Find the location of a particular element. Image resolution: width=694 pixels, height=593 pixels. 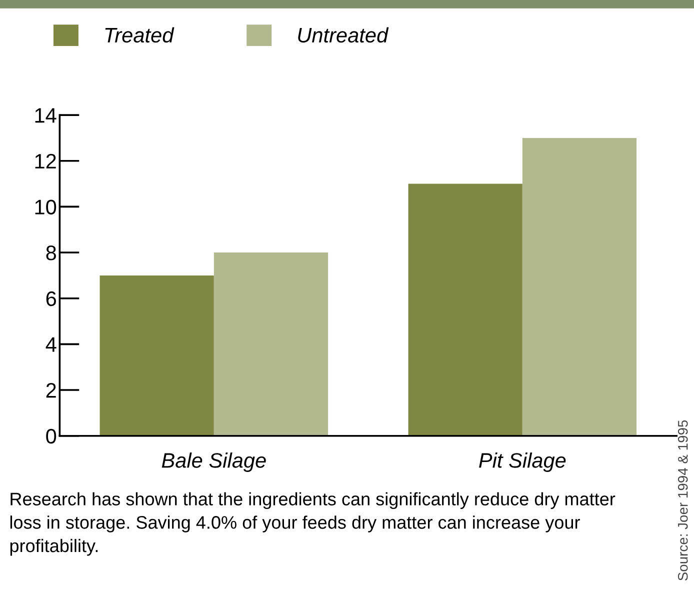

y-tick-label: 14 is located at coordinates (45, 115).